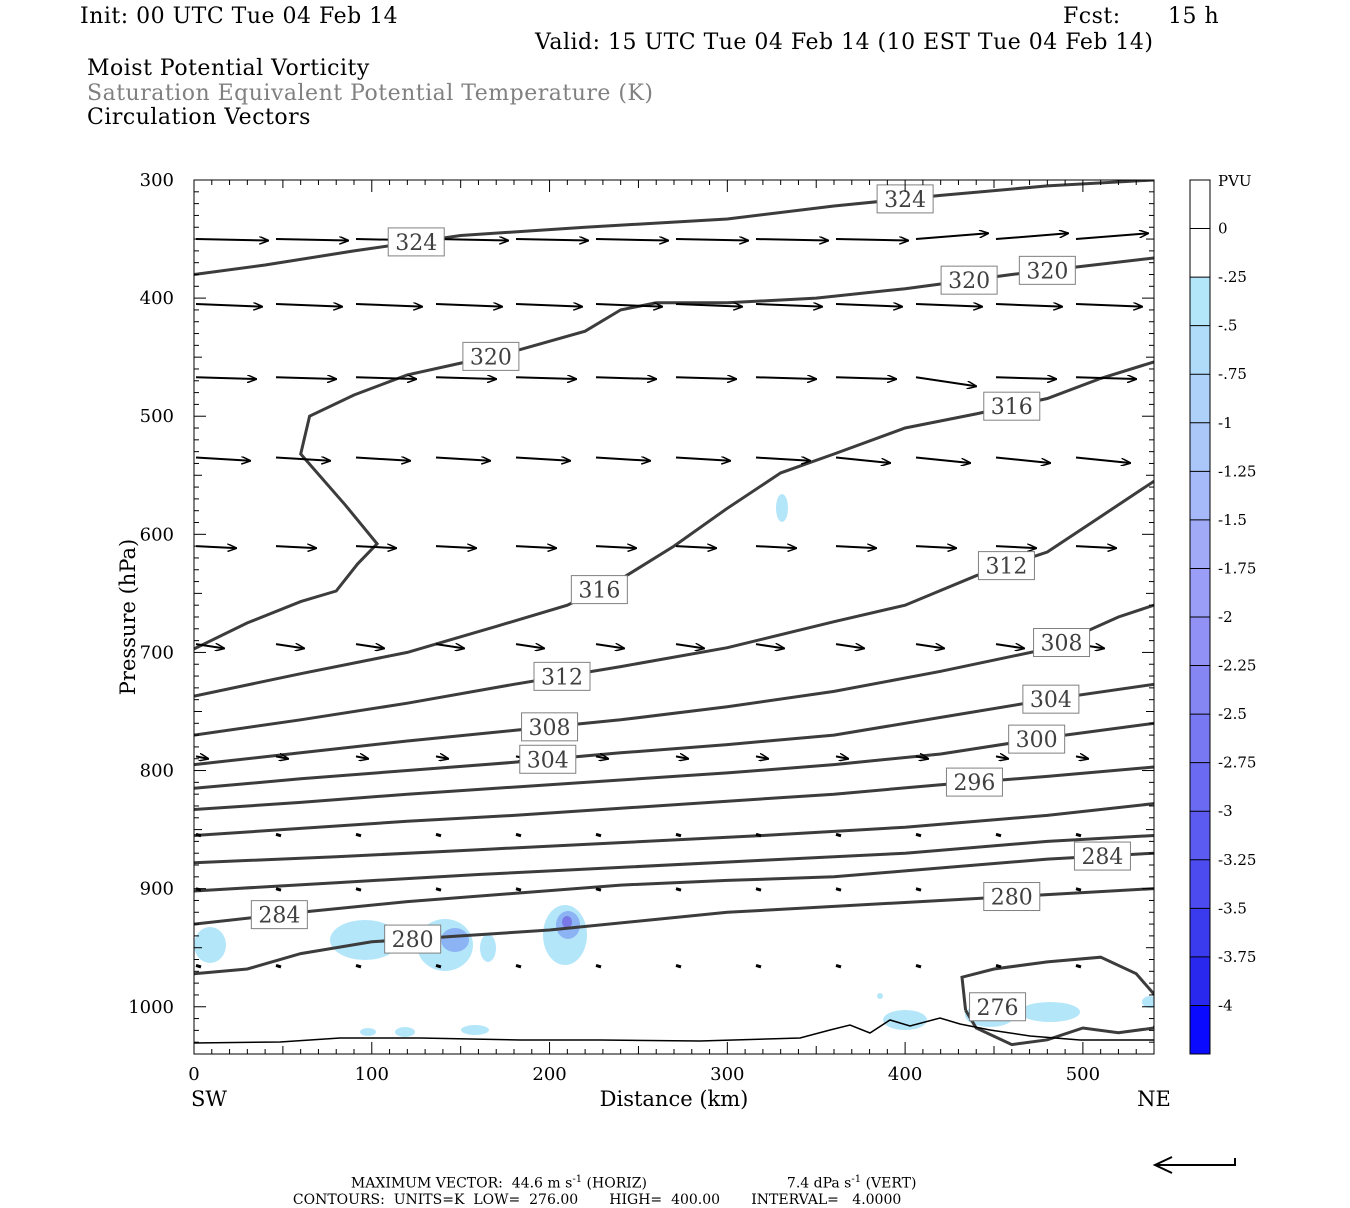 The width and height of the screenshot is (1350, 1208). I want to click on svg-text: 320, so click(491, 357).